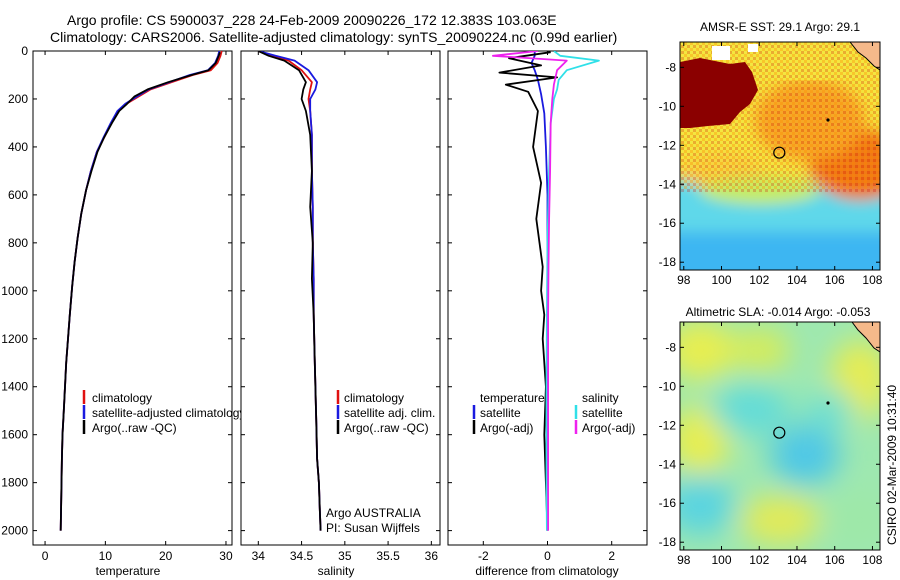 The image size is (900, 580). I want to click on x-tick-label: 34, so click(259, 556).